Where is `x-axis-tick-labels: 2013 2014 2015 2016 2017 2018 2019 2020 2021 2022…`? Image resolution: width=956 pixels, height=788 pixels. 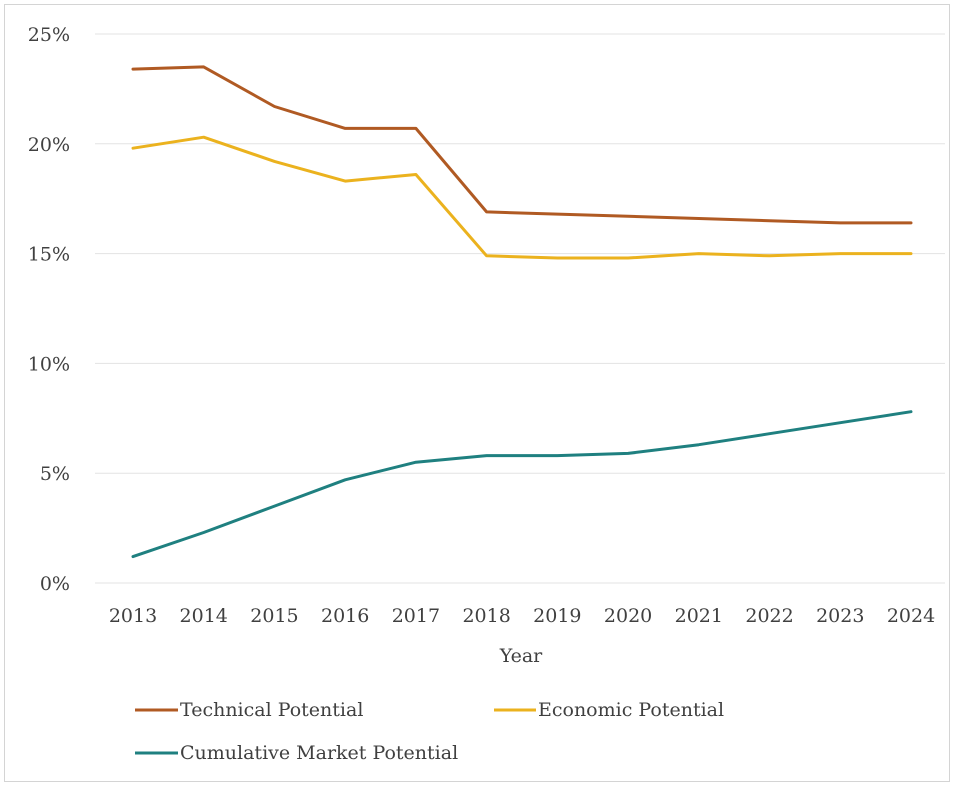 x-axis-tick-labels: 2013 2014 2015 2016 2017 2018 2019 2020 2021 2022… is located at coordinates (522, 616).